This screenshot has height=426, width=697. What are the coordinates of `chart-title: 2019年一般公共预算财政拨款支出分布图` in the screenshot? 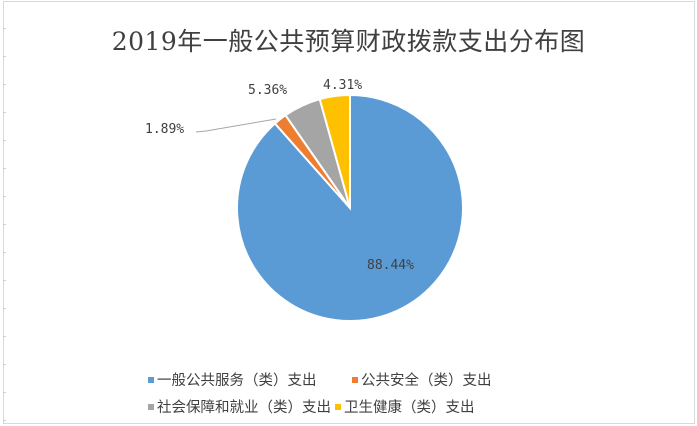 It's located at (348, 41).